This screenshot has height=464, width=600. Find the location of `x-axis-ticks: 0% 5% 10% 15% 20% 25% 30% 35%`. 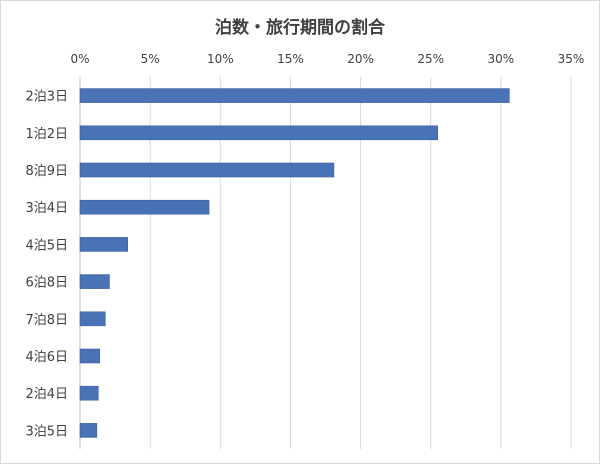

x-axis-ticks: 0% 5% 10% 15% 20% 25% 30% 35% is located at coordinates (327, 59).